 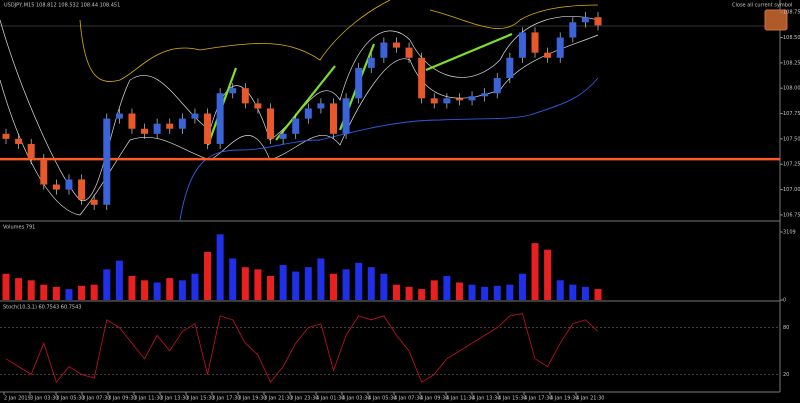 What do you see at coordinates (791, 215) in the screenshot?
I see `price-tick-label: 106.750` at bounding box center [791, 215].